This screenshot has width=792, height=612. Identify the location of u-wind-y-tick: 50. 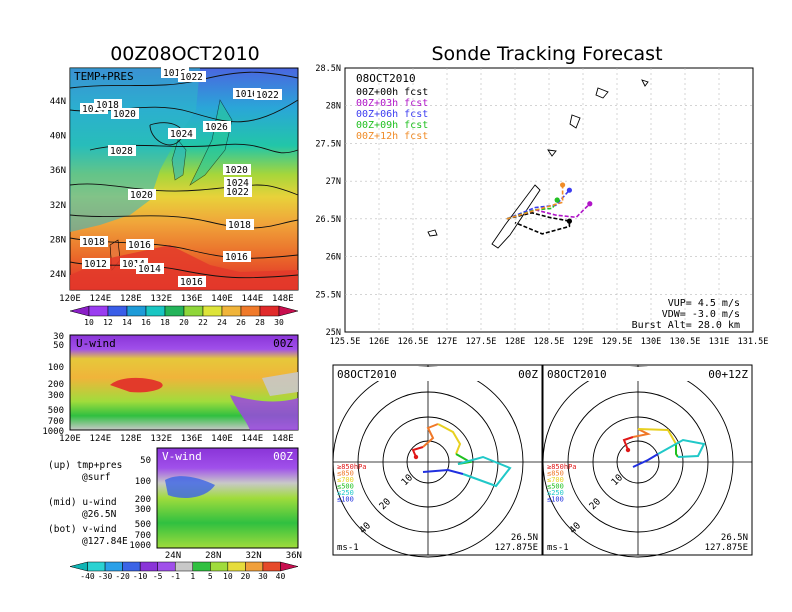
(58, 346).